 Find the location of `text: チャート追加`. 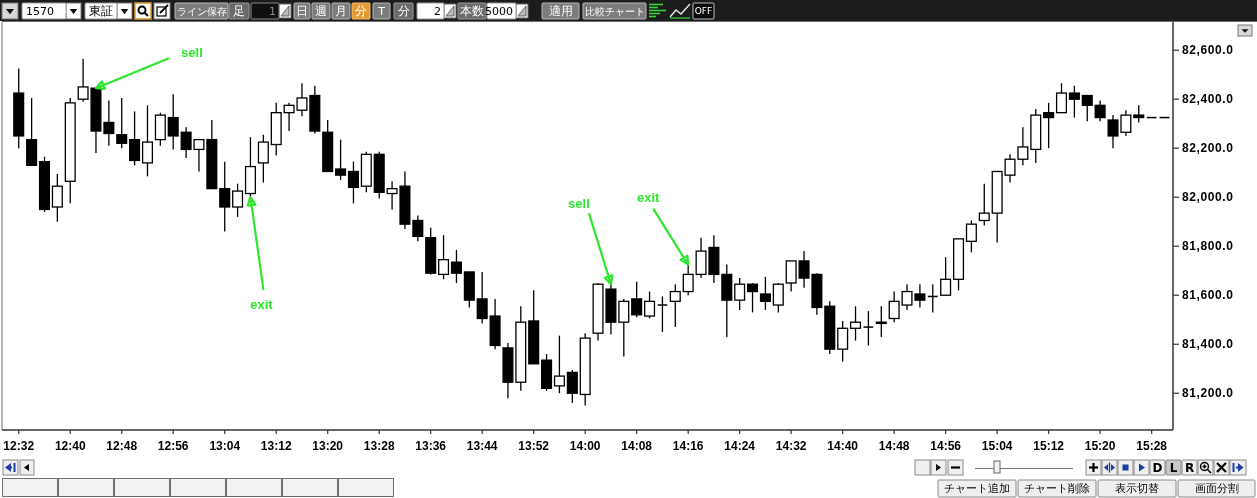

text: チャート追加 is located at coordinates (977, 488).